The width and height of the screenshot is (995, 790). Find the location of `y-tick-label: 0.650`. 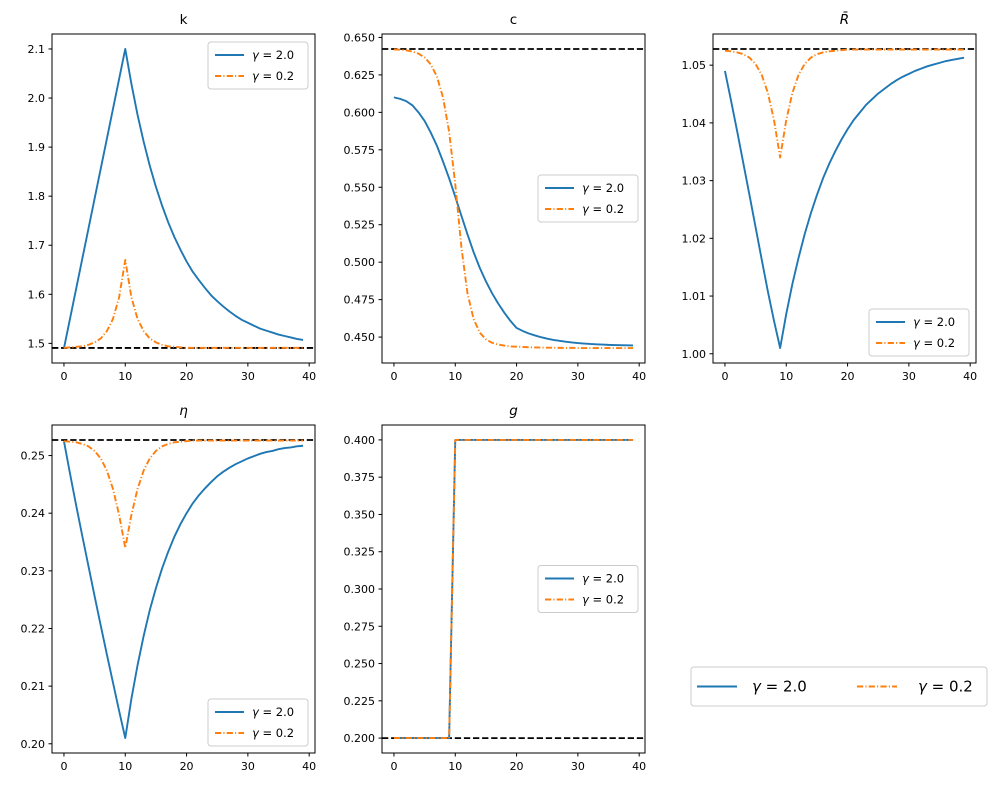

y-tick-label: 0.650 is located at coordinates (360, 37).